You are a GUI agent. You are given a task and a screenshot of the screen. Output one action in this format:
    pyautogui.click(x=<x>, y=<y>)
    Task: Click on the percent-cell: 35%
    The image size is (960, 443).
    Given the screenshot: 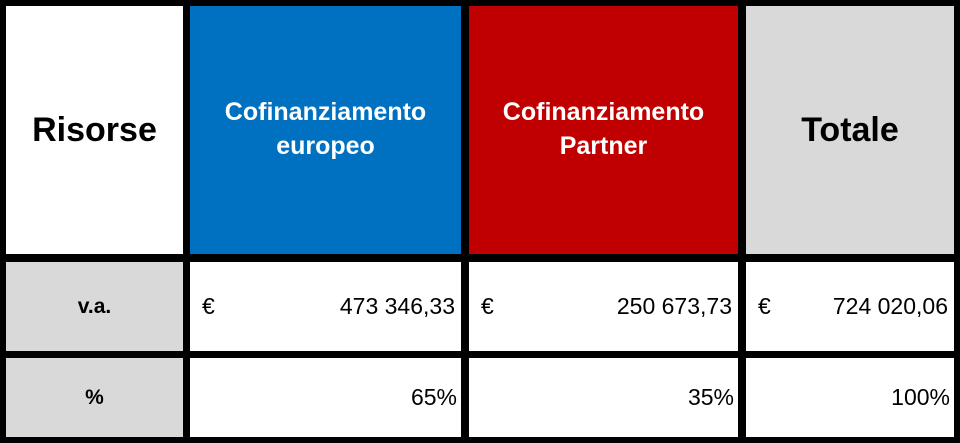 What is the action you would take?
    pyautogui.click(x=603, y=397)
    